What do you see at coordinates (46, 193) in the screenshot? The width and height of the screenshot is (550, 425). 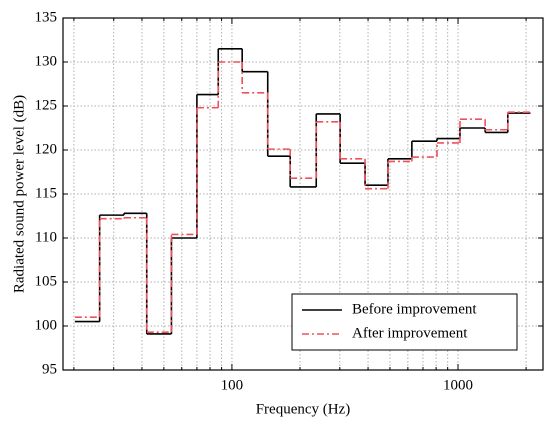 I see `y-tick-label: 115` at bounding box center [46, 193].